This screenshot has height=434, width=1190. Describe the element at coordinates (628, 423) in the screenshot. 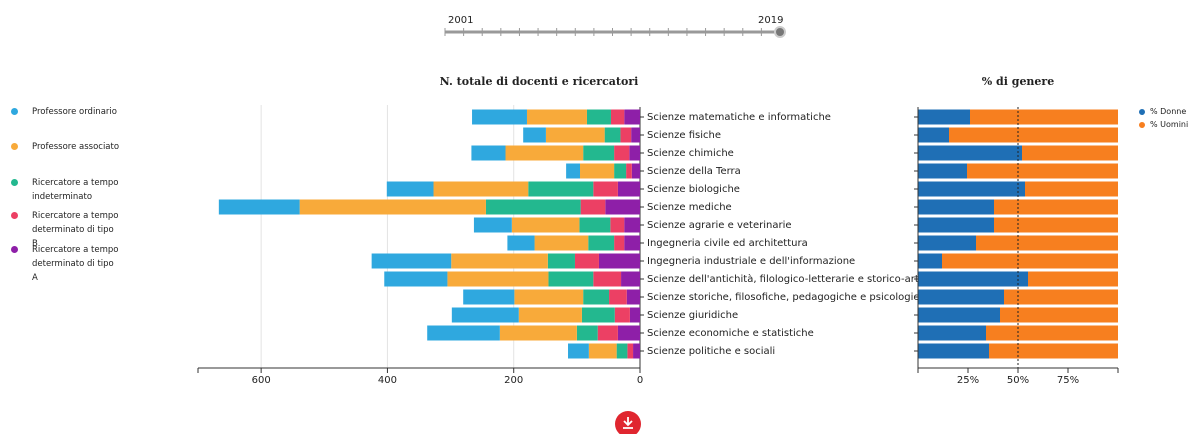

I see `download-icon` at that location.